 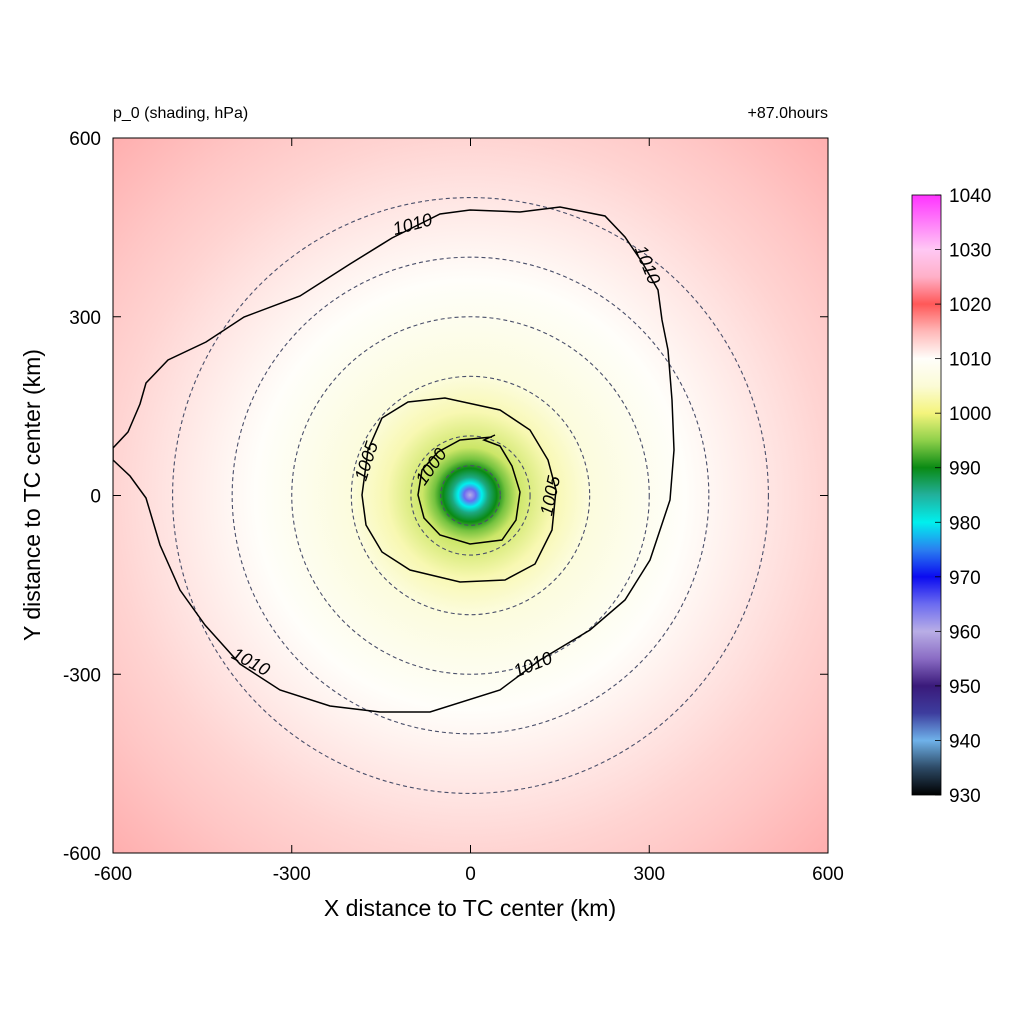 I want to click on colorbar-tick-label: 1020, so click(x=970, y=305).